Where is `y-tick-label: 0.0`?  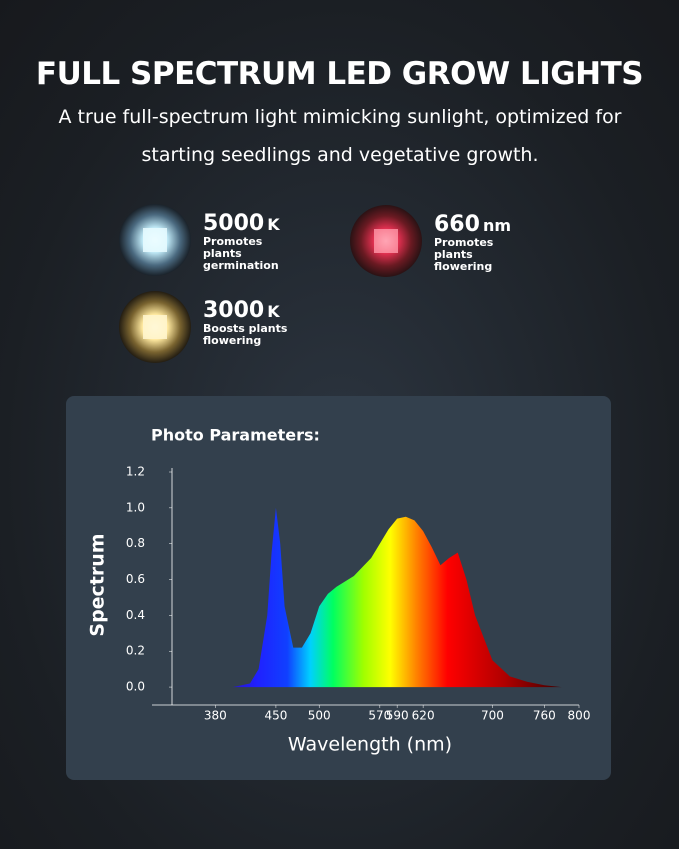
y-tick-label: 0.0 is located at coordinates (135, 687).